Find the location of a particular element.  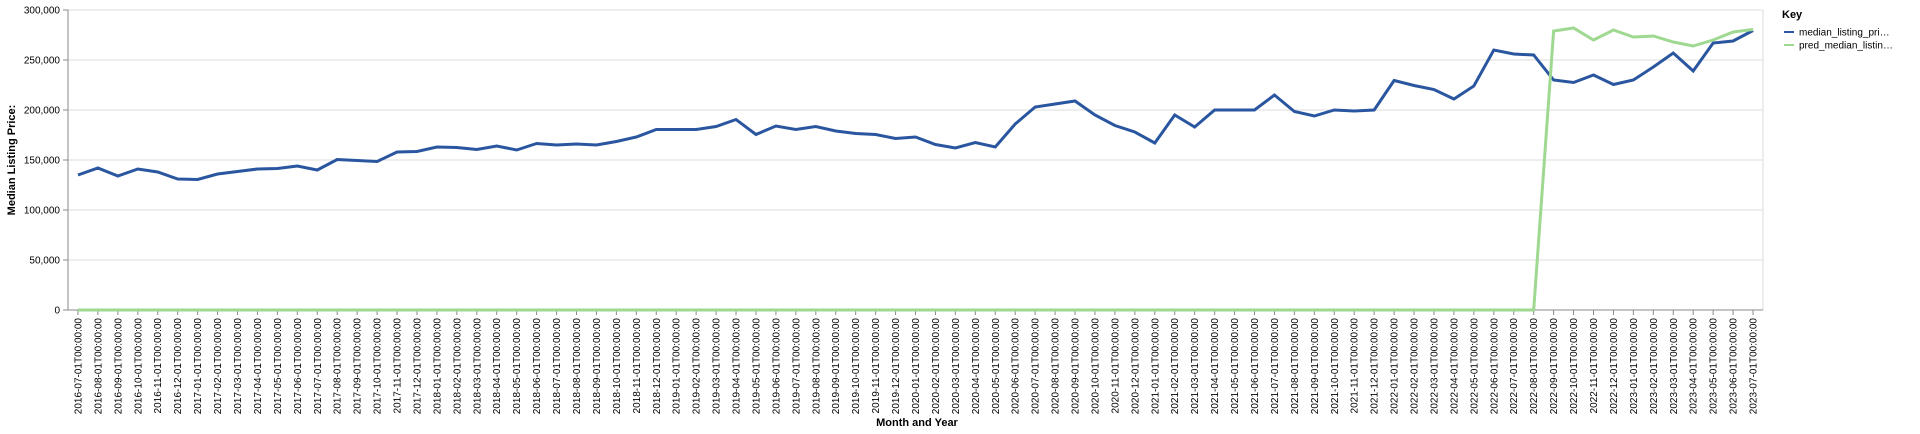

x-tick-label: 2020-11-01T00:00:00 is located at coordinates (1115, 366).